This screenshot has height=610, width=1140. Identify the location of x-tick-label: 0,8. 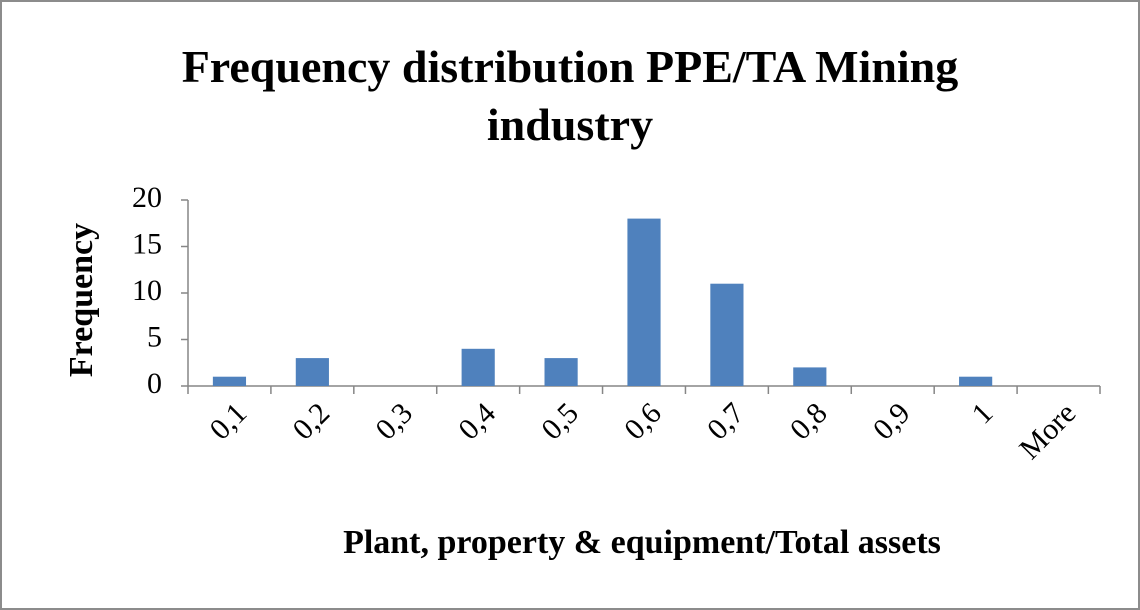
(809, 421).